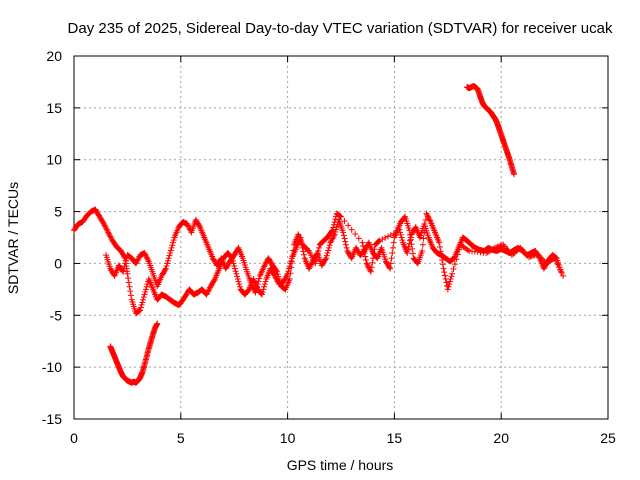 The height and width of the screenshot is (480, 640). Describe the element at coordinates (501, 438) in the screenshot. I see `x-tick-label: 20` at that location.